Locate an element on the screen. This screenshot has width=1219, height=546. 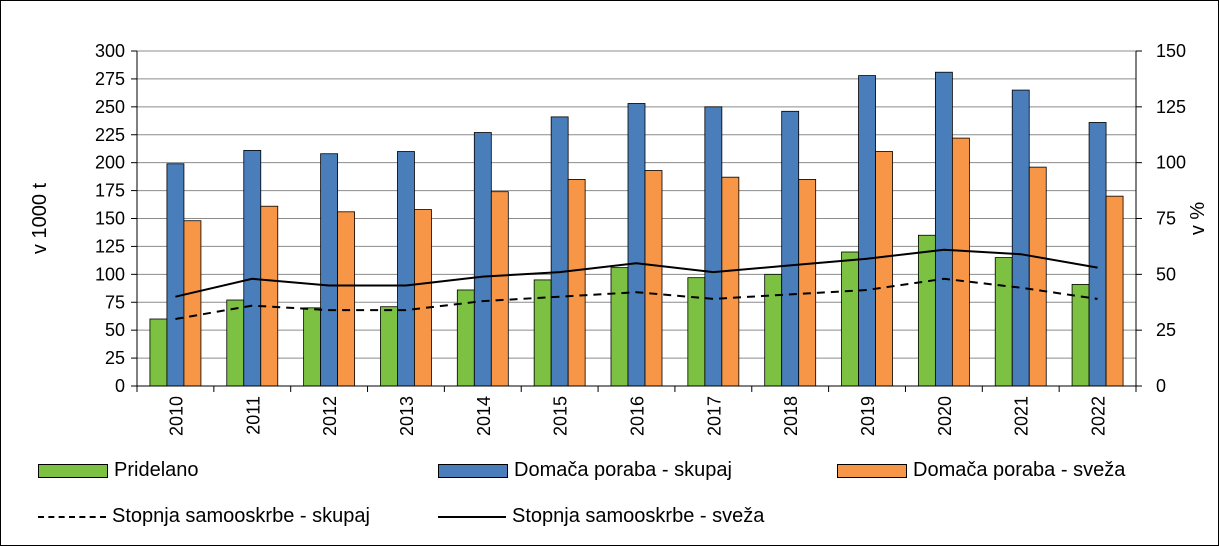
y-axis-title: v 1000 t is located at coordinates (40, 218).